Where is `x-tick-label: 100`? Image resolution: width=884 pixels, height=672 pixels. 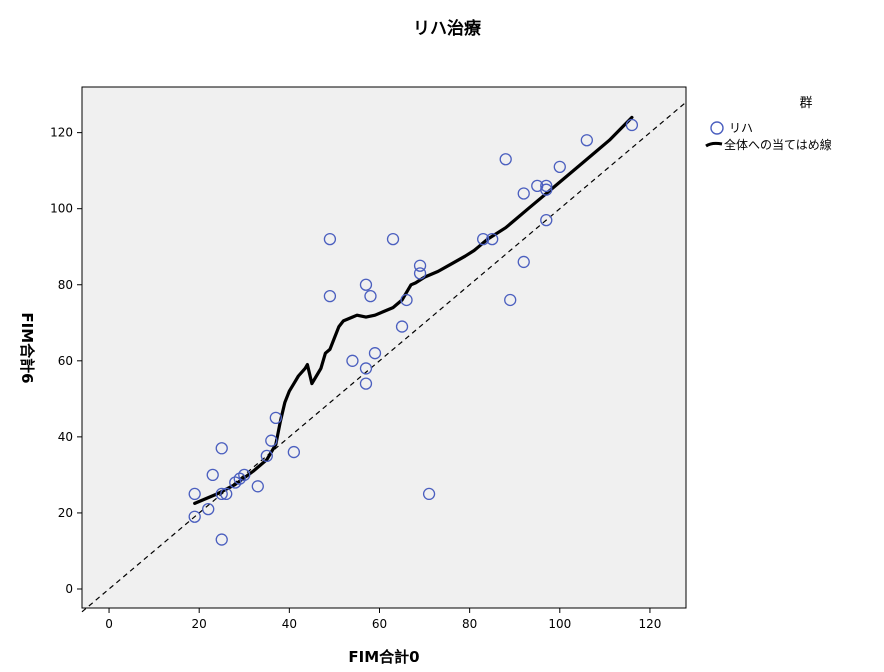
x-tick-label: 100 is located at coordinates (559, 624).